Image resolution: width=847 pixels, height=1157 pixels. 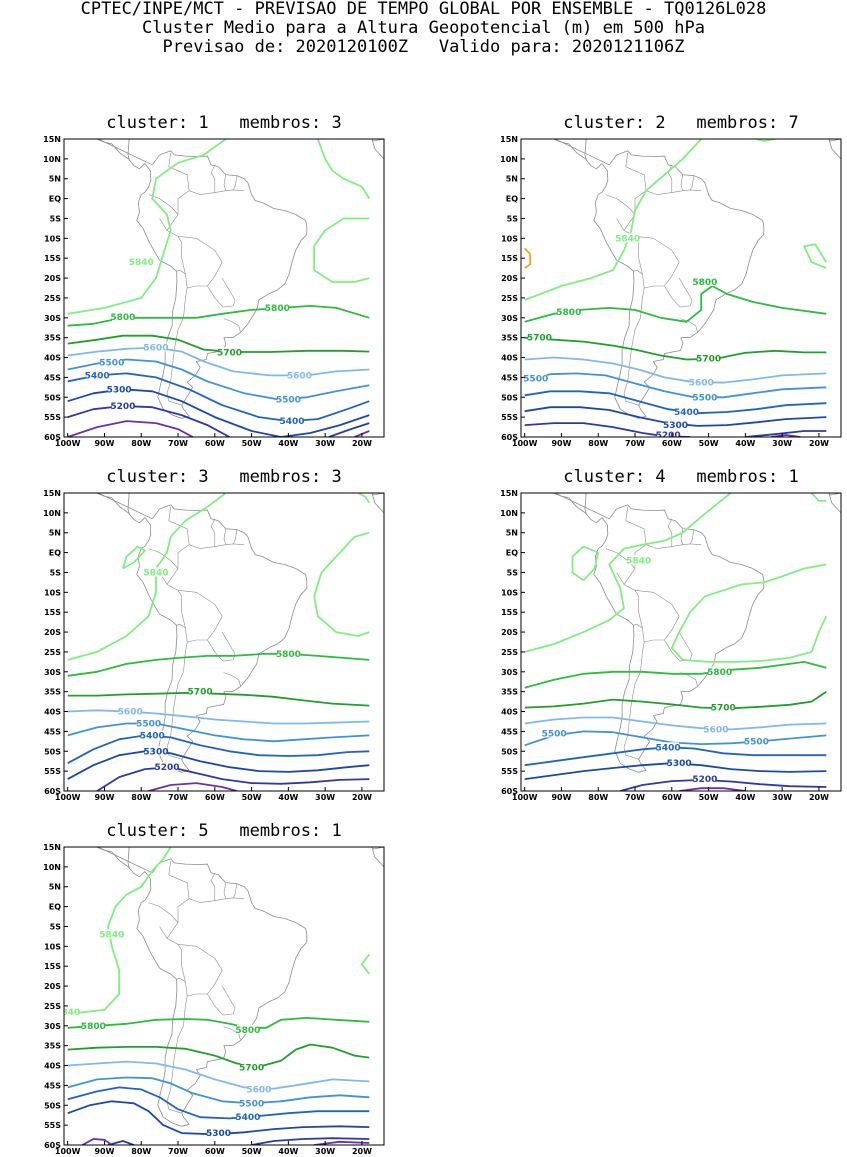 What do you see at coordinates (325, 1151) in the screenshot?
I see `lon-label: 30W` at bounding box center [325, 1151].